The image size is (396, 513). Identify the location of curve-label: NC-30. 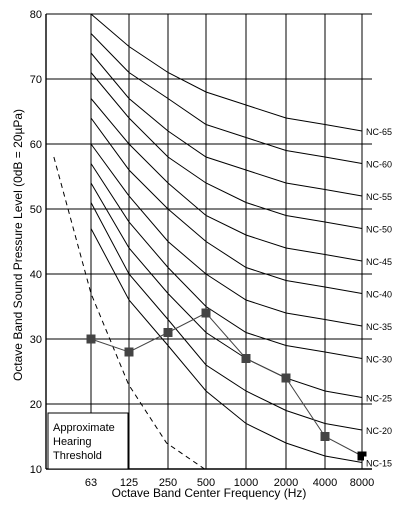
(379, 360).